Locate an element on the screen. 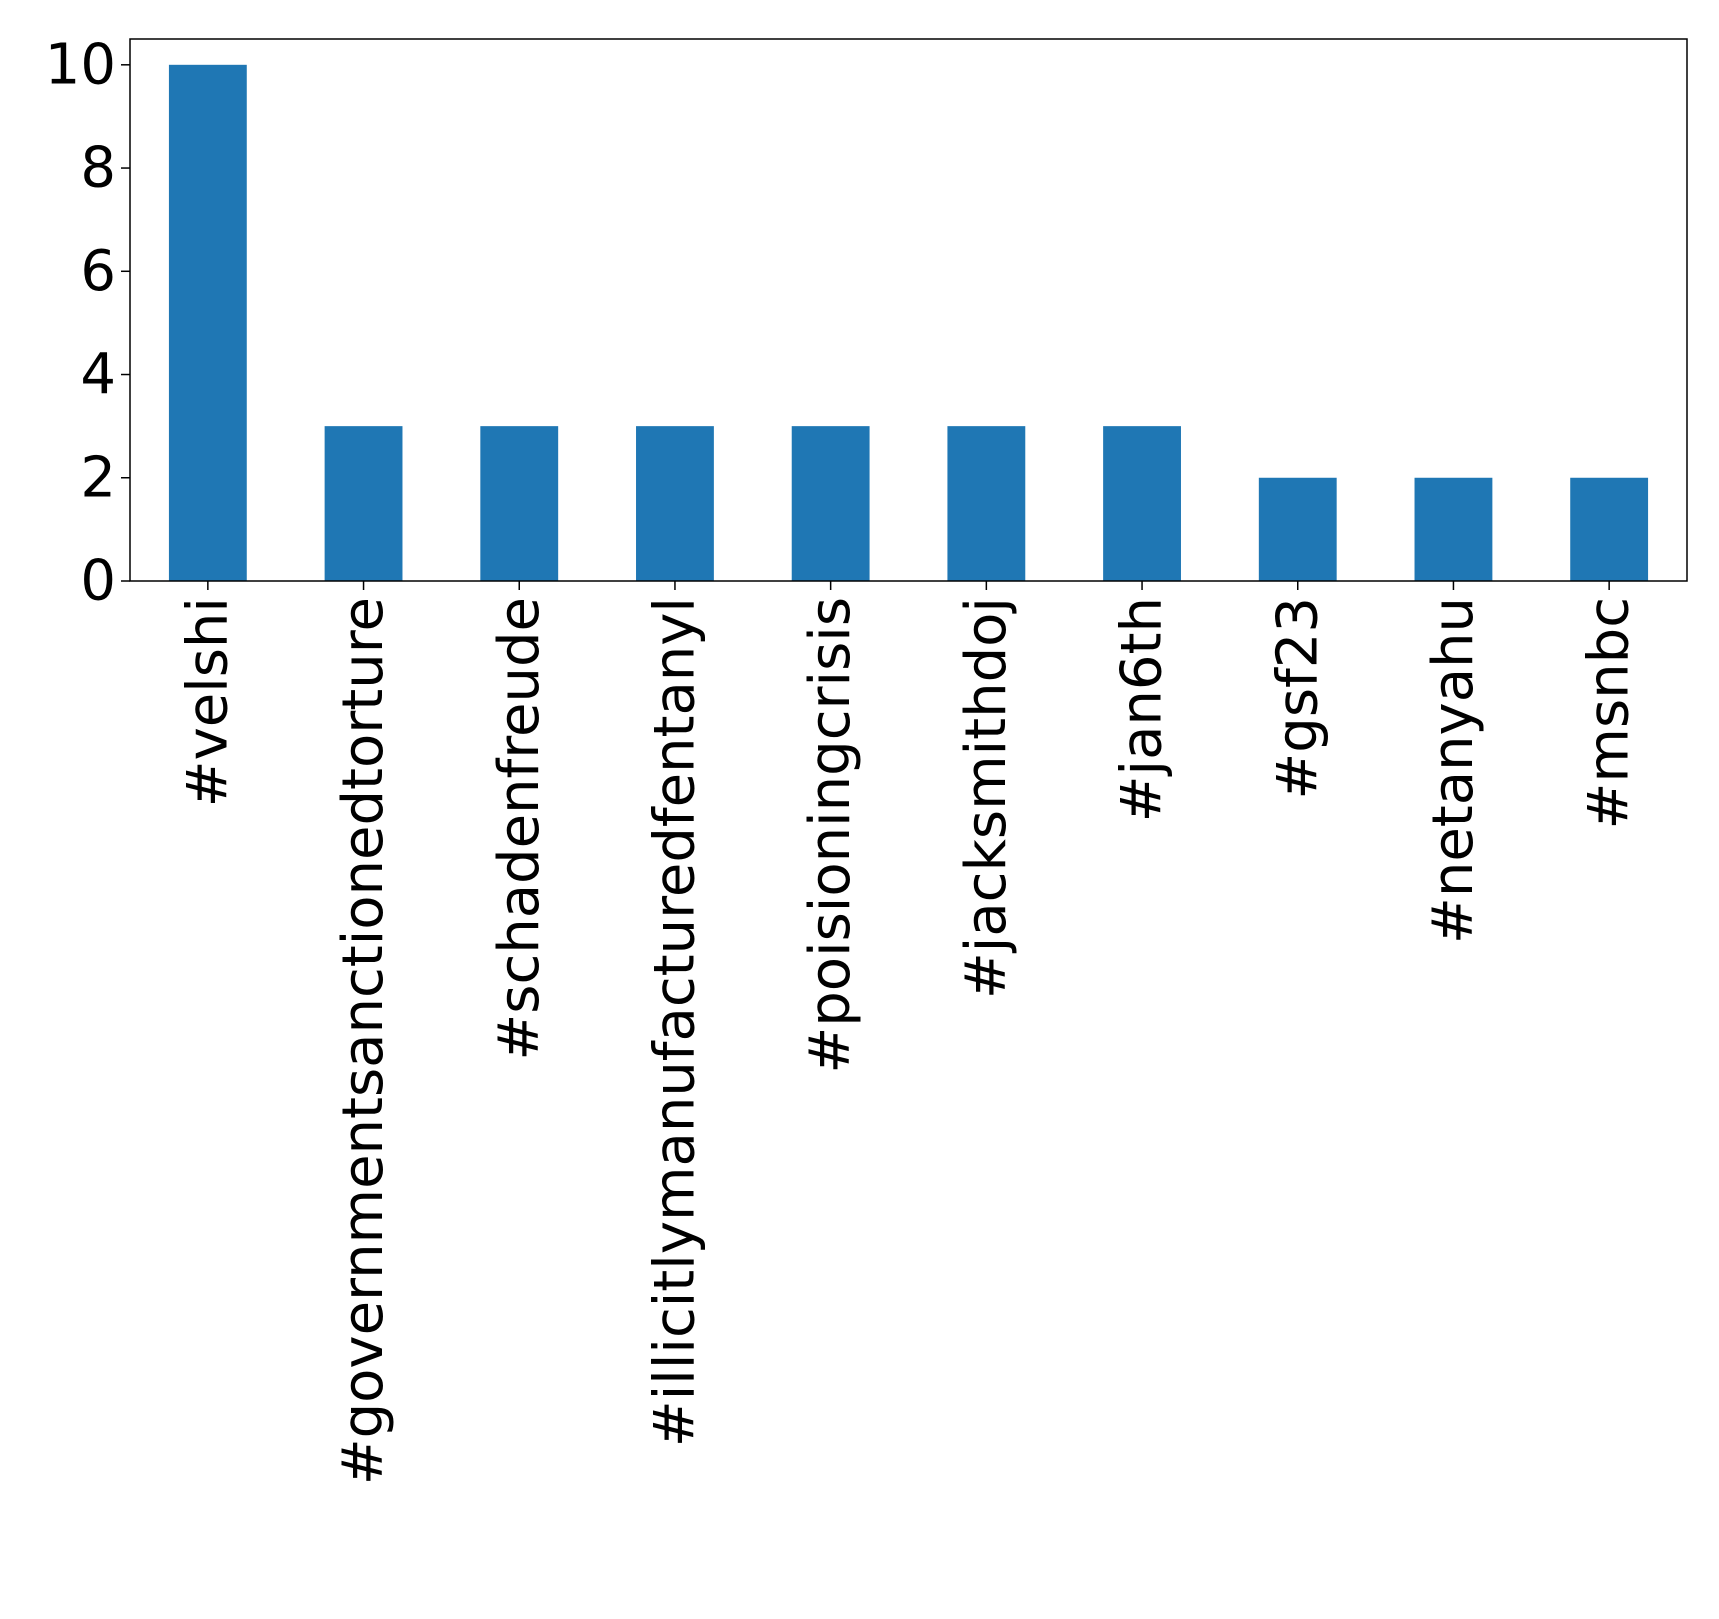 The height and width of the screenshot is (1619, 1719). bar-poisioningcrisis is located at coordinates (830, 503).